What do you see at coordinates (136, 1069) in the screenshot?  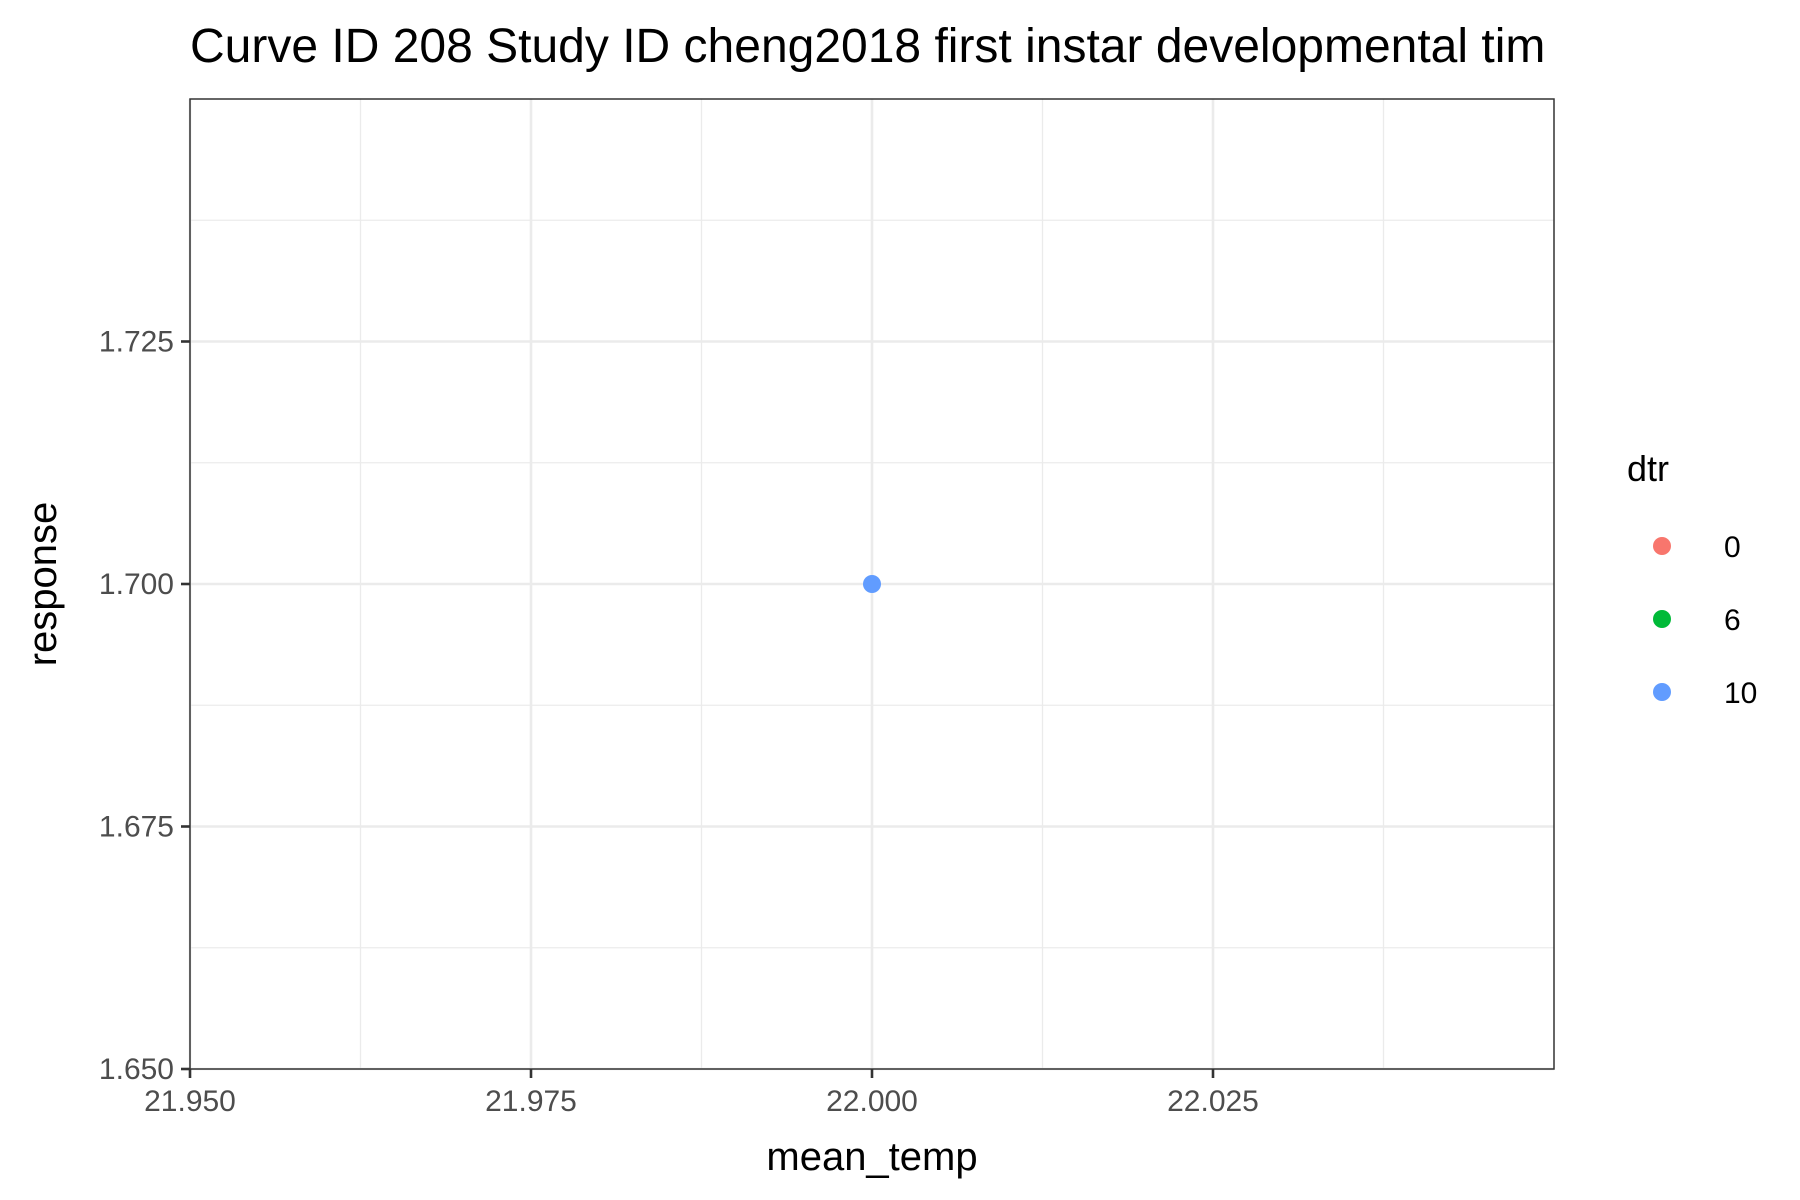 I see `y-tick-label: 1.650` at bounding box center [136, 1069].